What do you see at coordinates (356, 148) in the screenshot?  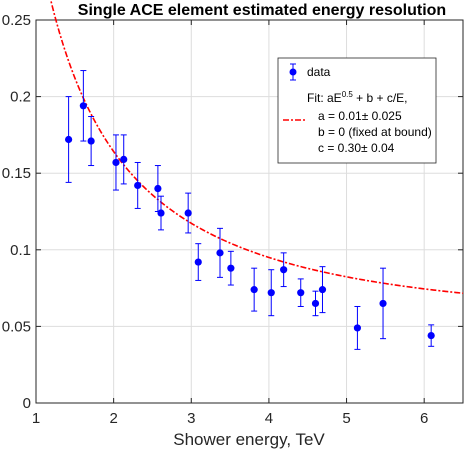 I see `legend-fit-c: c = 0.30± 0.04` at bounding box center [356, 148].